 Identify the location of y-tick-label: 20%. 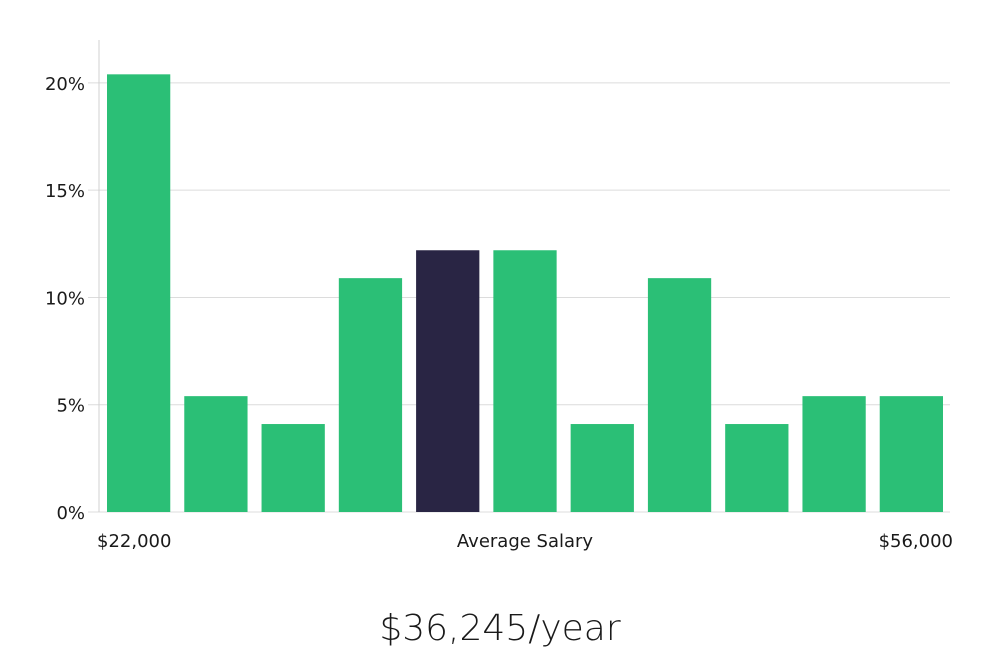
(65, 84).